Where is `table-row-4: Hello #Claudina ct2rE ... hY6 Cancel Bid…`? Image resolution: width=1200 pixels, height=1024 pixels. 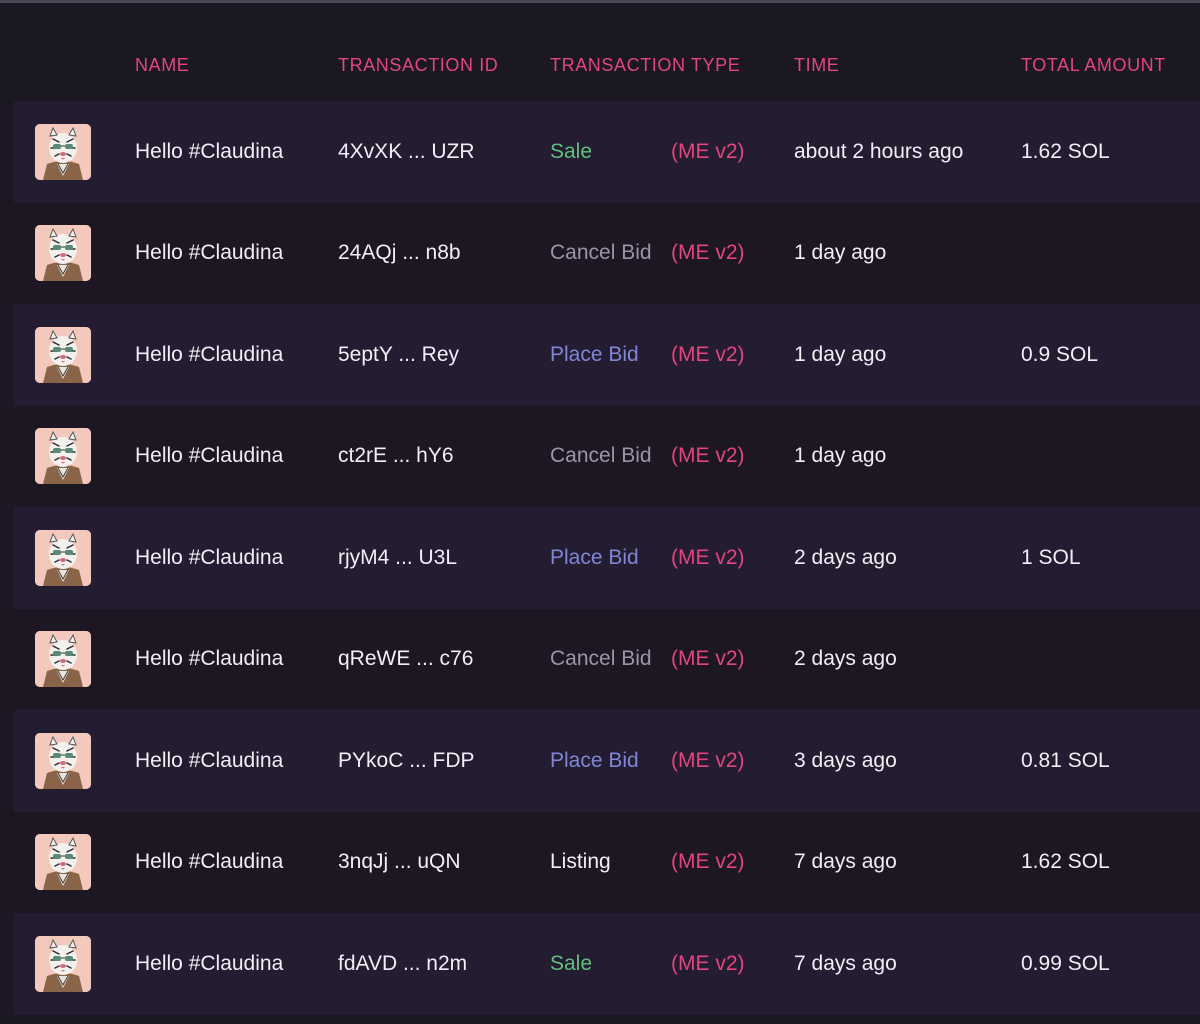 table-row-4: Hello #Claudina ct2rE ... hY6 Cancel Bid… is located at coordinates (607, 456).